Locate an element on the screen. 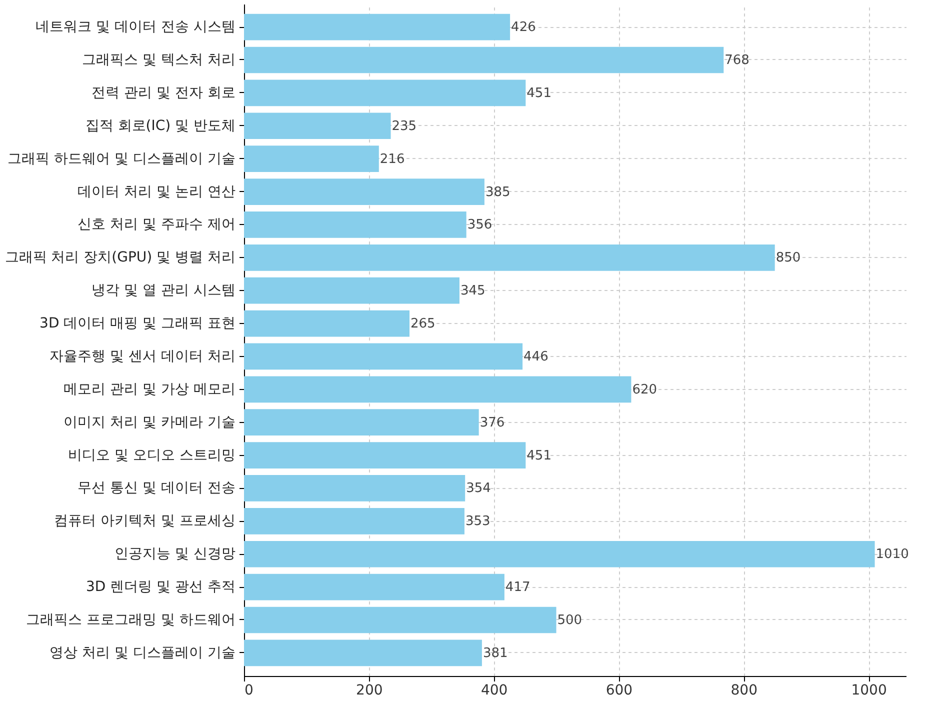 The image size is (940, 706). y-tick-label: 이미지 처리 및 카메라 기술 is located at coordinates (150, 422).